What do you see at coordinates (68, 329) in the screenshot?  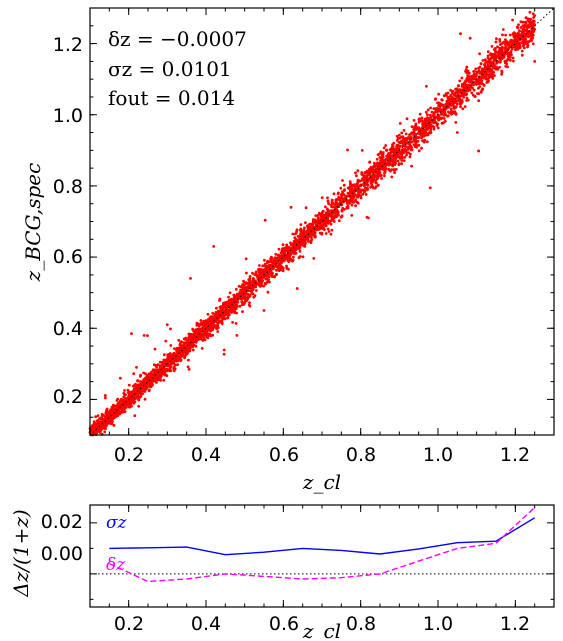 I see `scatter-y-tick-label: 0.4` at bounding box center [68, 329].